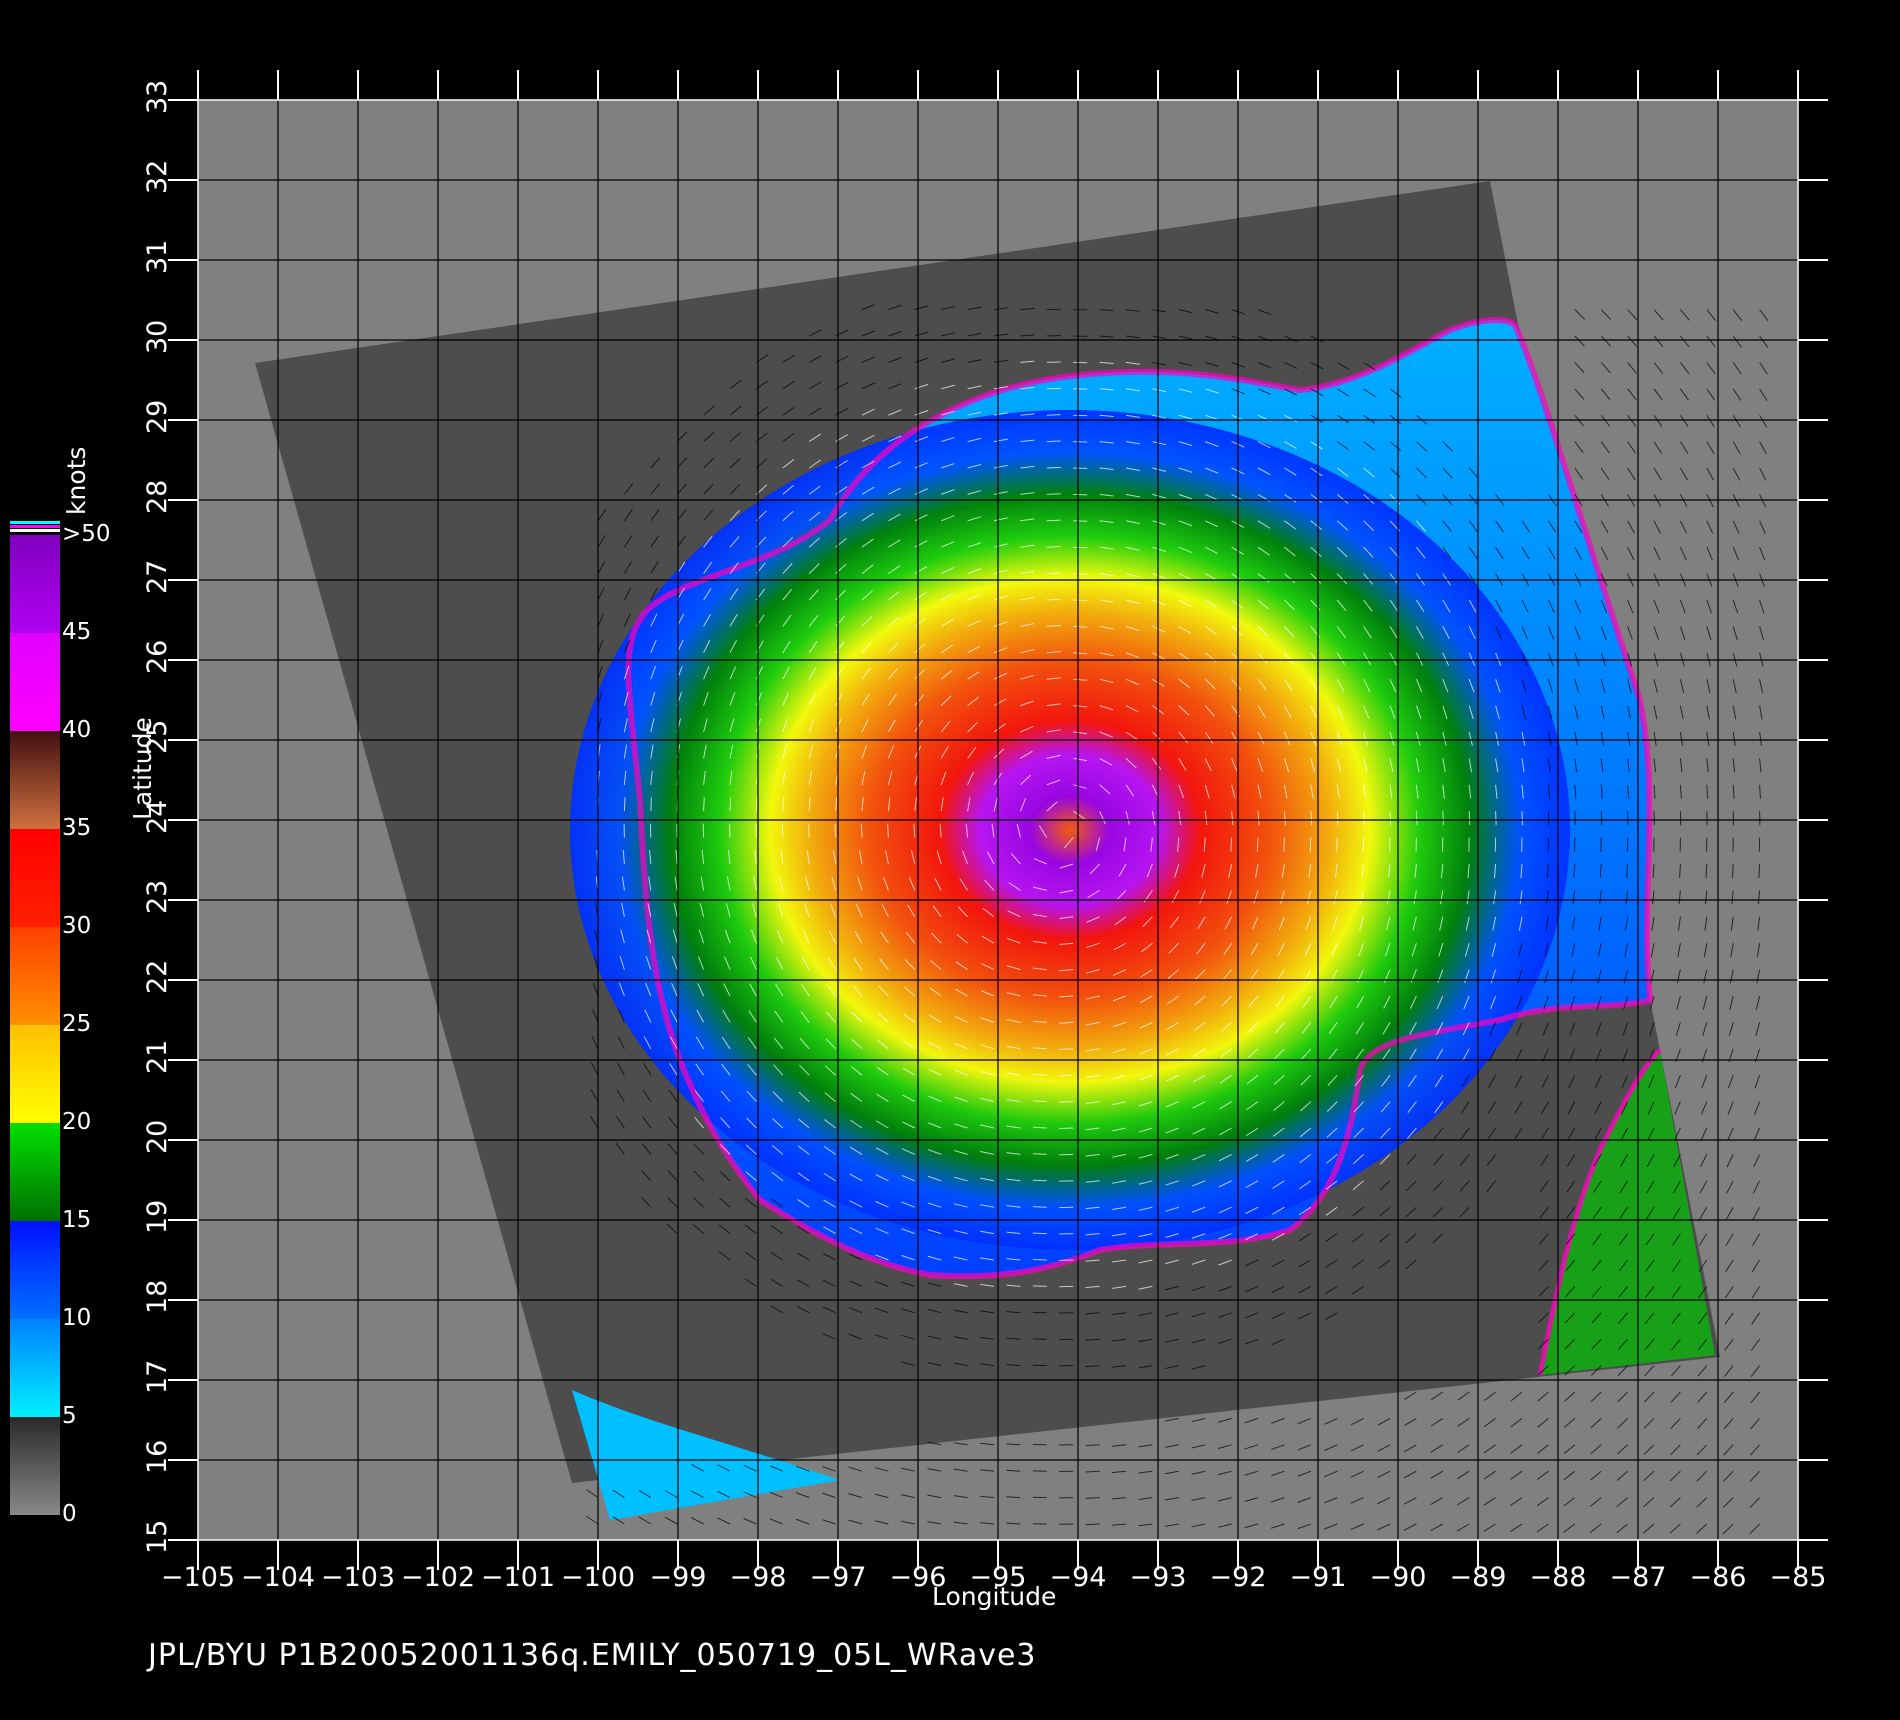 This screenshot has width=1900, height=1720. Describe the element at coordinates (157, 576) in the screenshot. I see `y-tick-label: 27` at that location.